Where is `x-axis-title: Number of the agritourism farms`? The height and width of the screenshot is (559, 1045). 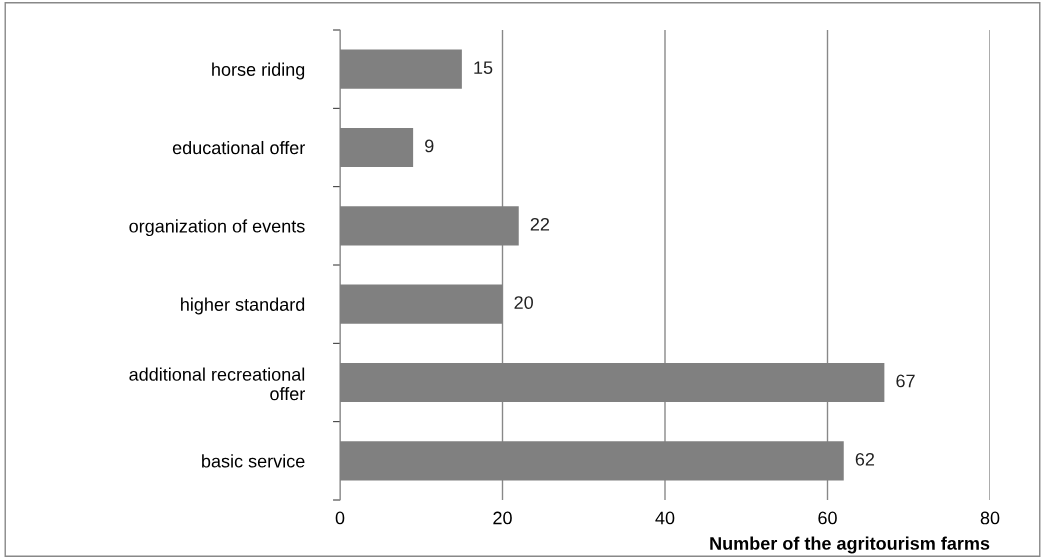
x-axis-title: Number of the agritourism farms is located at coordinates (850, 545).